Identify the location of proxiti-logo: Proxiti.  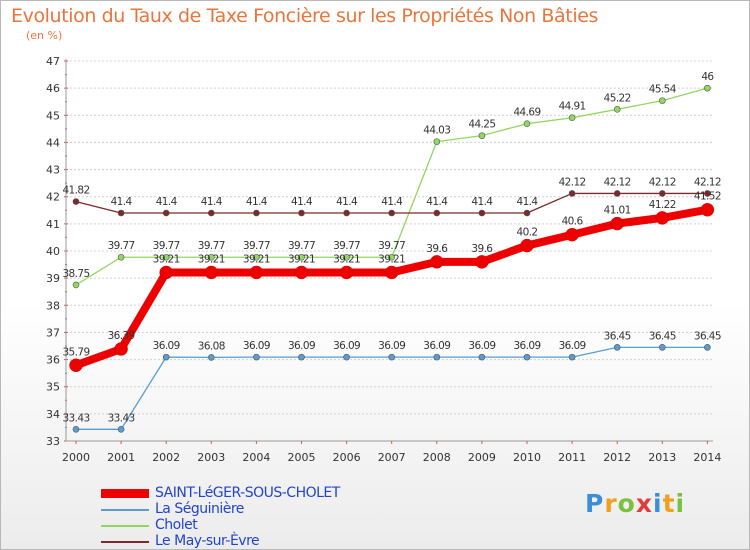
(635, 503).